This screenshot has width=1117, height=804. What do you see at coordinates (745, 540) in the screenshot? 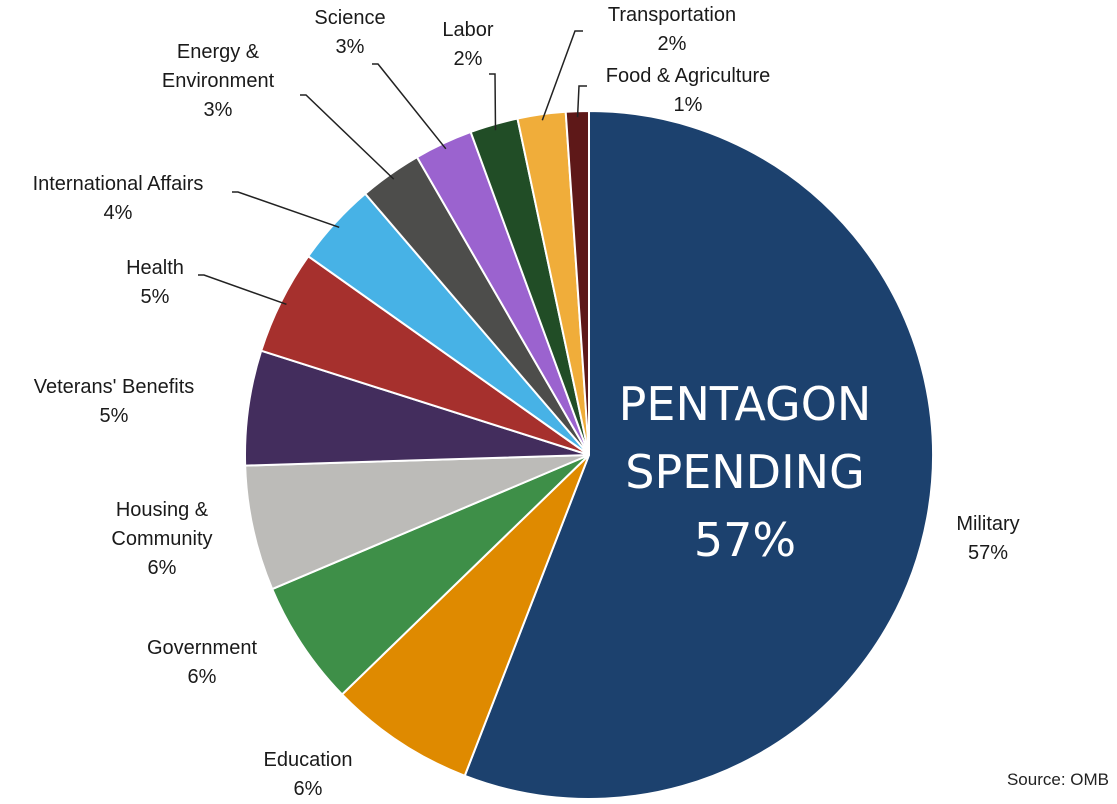
I see `center-text-line: 57%` at bounding box center [745, 540].